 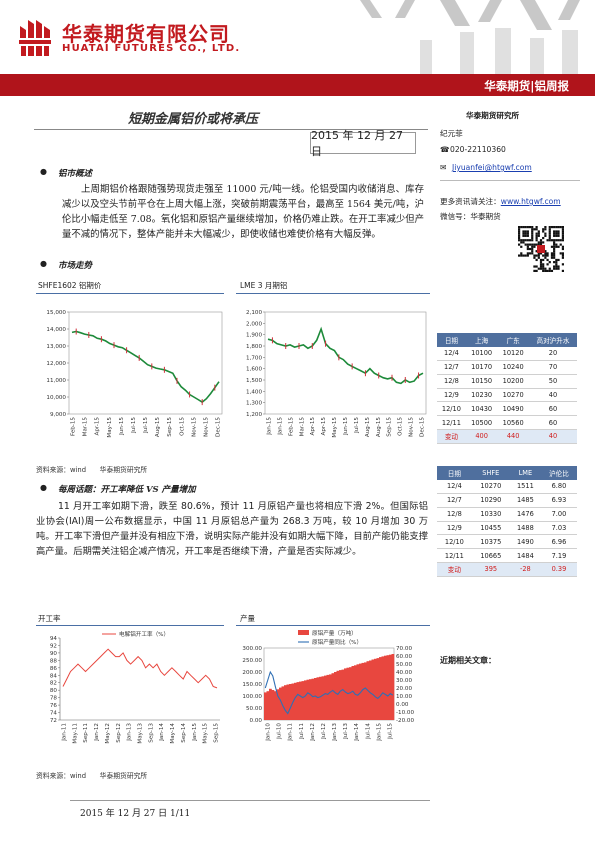 I want to click on x-tick-label: Jan-15, so click(x=280, y=426).